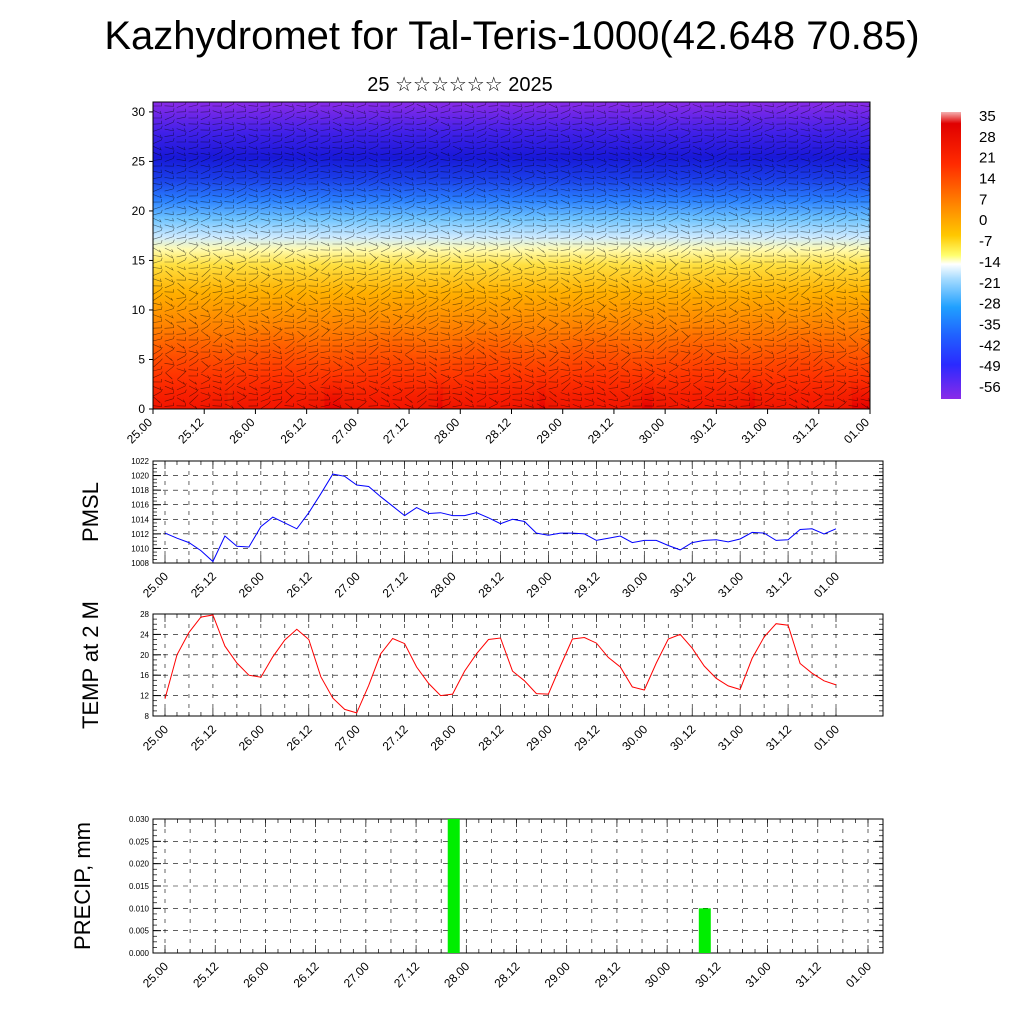  What do you see at coordinates (500, 518) in the screenshot?
I see `pmsl-line` at bounding box center [500, 518].